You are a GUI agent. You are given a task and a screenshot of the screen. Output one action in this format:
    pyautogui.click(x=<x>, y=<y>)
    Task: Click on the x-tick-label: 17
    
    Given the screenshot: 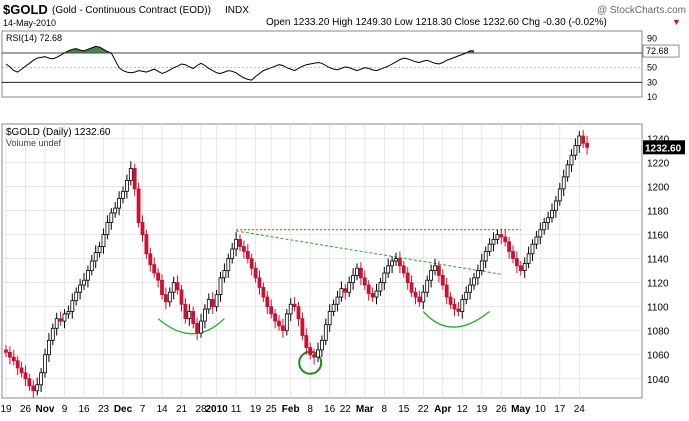 What is the action you would take?
    pyautogui.click(x=560, y=409)
    